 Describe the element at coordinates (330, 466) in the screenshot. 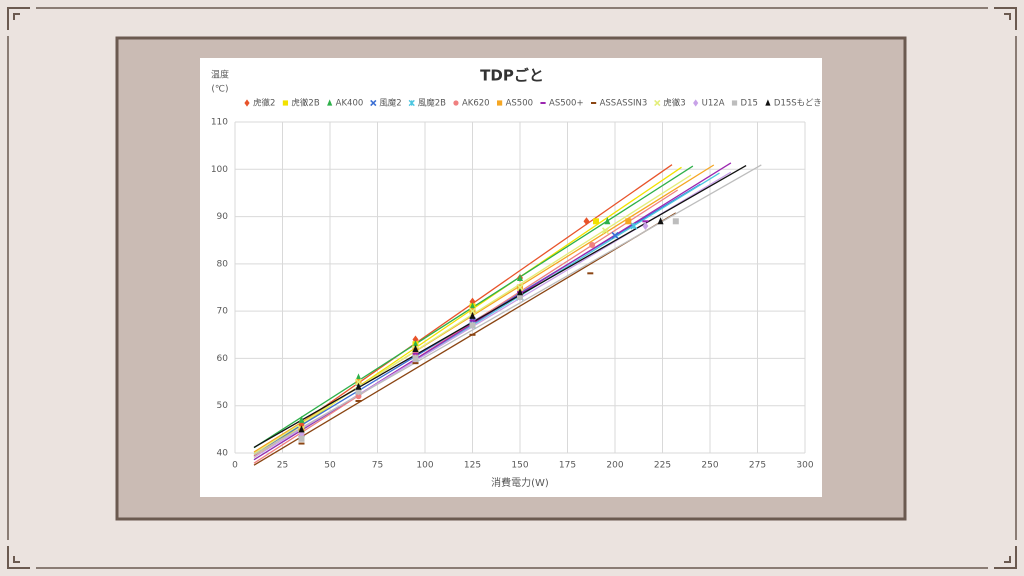

I see `x-tick-label: 50` at that location.